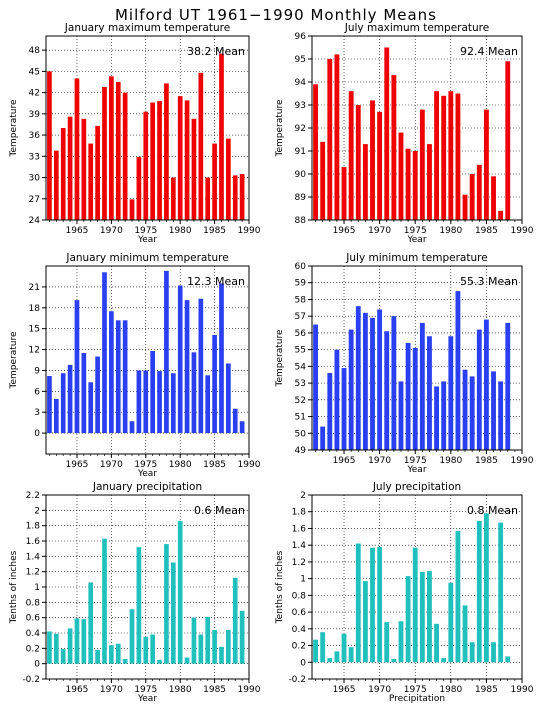 Image resolution: width=543 pixels, height=711 pixels. What do you see at coordinates (33, 557) in the screenshot?
I see `y-tick-label: 1.4` at bounding box center [33, 557].